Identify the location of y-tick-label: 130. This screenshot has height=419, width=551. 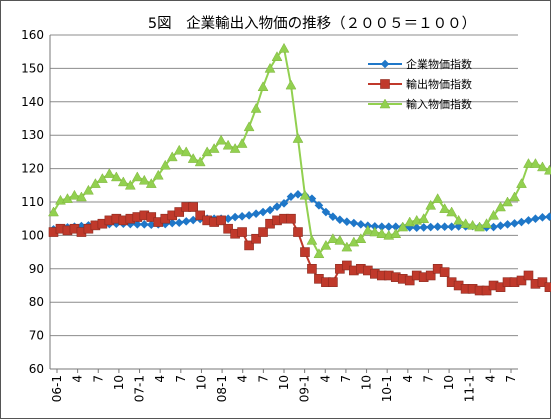
(32, 135).